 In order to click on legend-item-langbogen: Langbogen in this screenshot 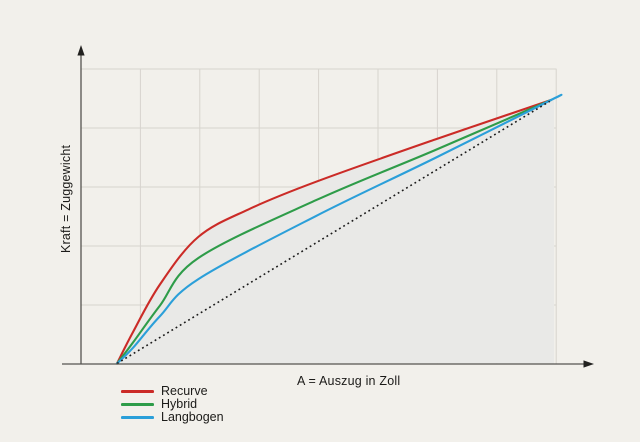, I will do `click(172, 417)`.